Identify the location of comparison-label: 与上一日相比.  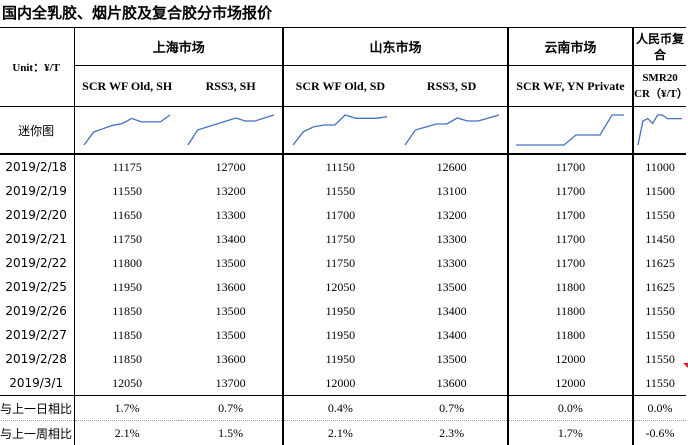
(37, 408).